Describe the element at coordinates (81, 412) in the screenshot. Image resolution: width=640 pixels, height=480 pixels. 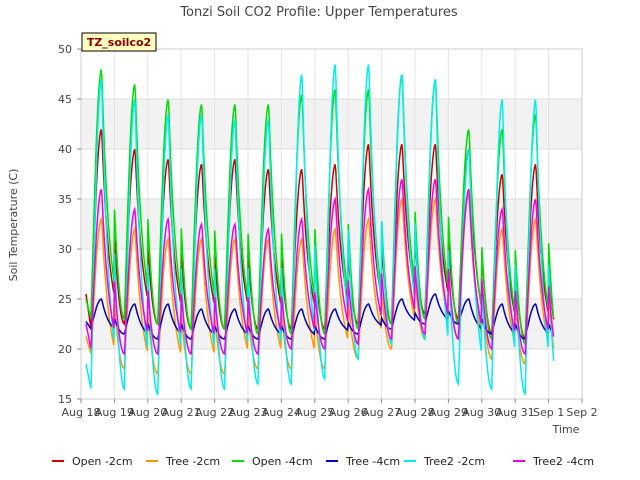
I see `x-tick-label: Aug 18` at that location.